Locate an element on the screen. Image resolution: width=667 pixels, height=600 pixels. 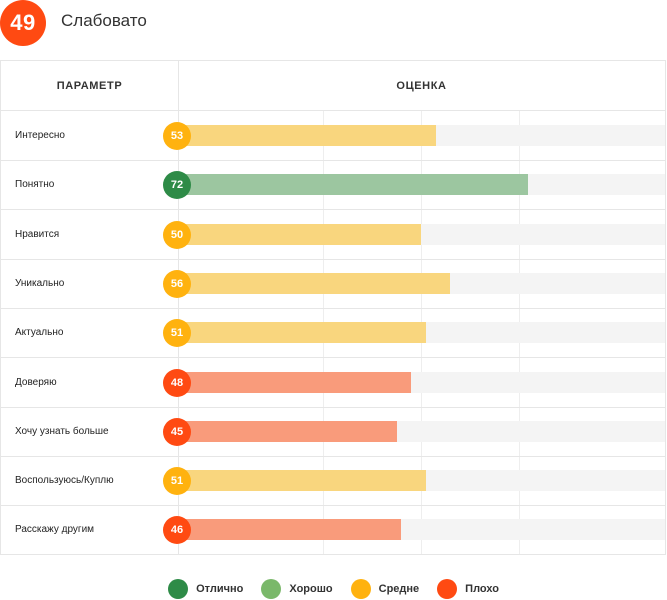
column-header-parameter: ПАРАМЕТР is located at coordinates (89, 85).